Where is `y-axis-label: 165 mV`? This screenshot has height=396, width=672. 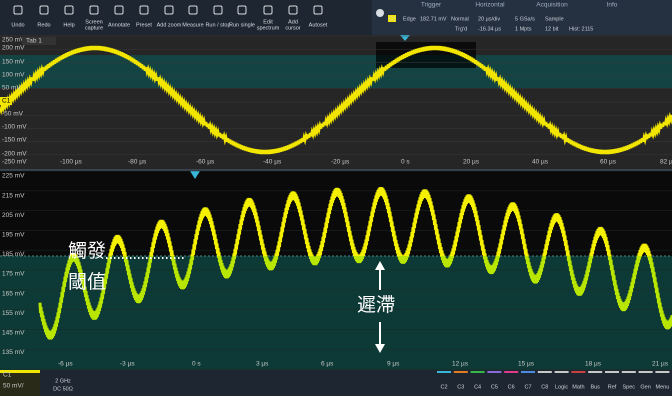
y-axis-label: 165 mV is located at coordinates (13, 293).